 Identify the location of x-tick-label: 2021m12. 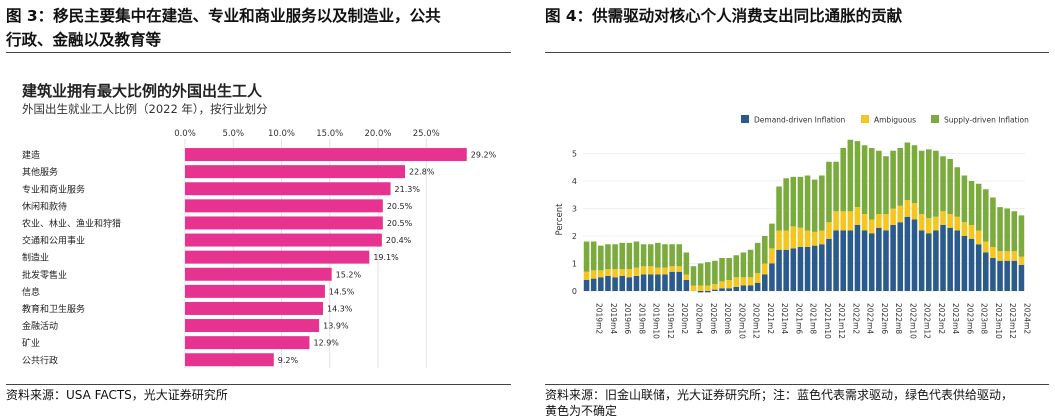
(841, 321).